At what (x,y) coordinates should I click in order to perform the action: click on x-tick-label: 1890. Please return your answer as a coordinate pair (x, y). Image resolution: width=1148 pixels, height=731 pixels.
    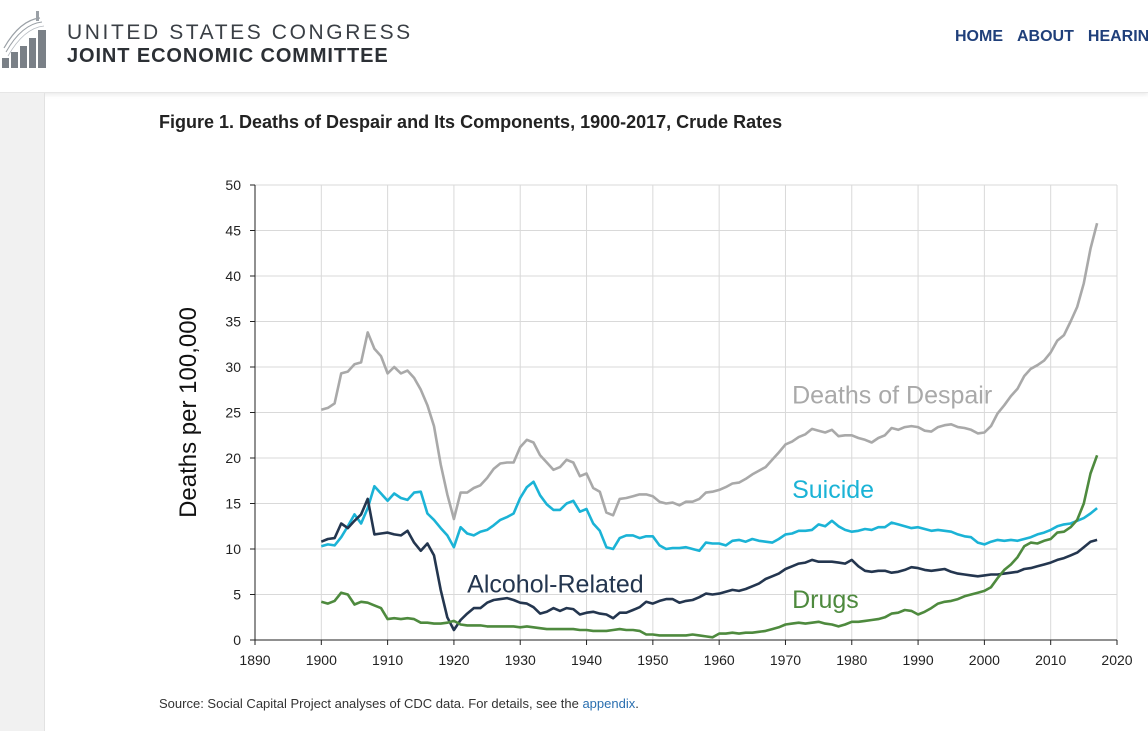
    Looking at the image, I should click on (254, 660).